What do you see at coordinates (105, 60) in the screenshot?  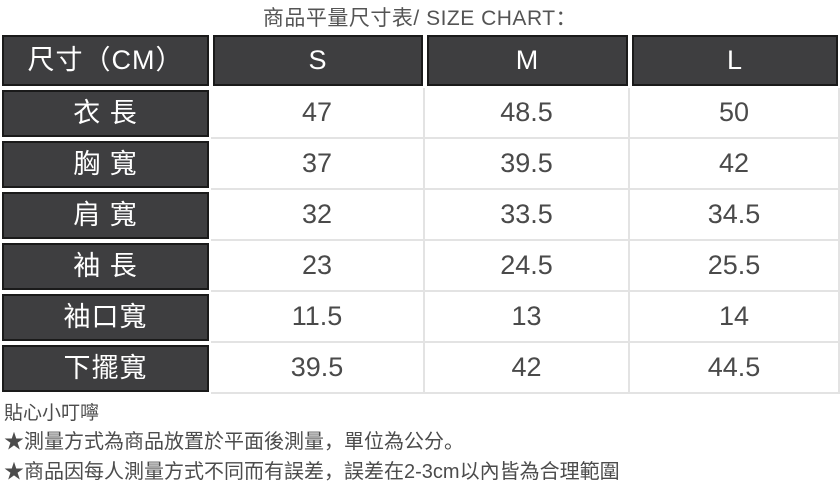 I see `header-dimension-label: 尺寸（CM）` at bounding box center [105, 60].